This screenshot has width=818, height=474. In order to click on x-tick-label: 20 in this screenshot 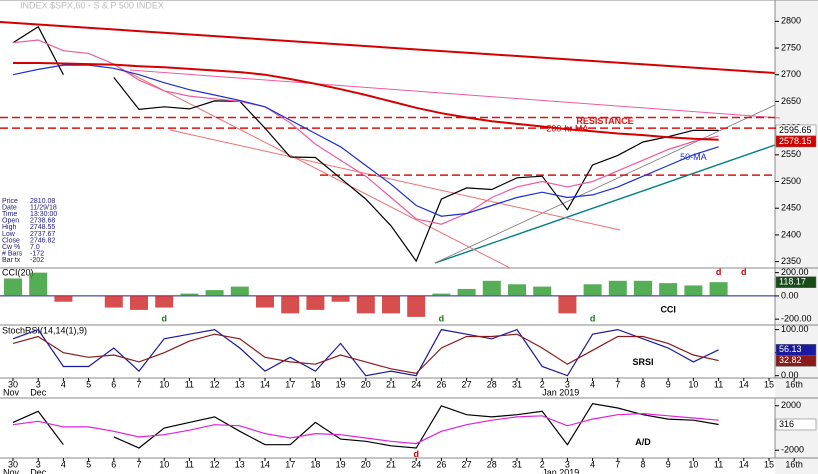, I will do `click(366, 384)`.